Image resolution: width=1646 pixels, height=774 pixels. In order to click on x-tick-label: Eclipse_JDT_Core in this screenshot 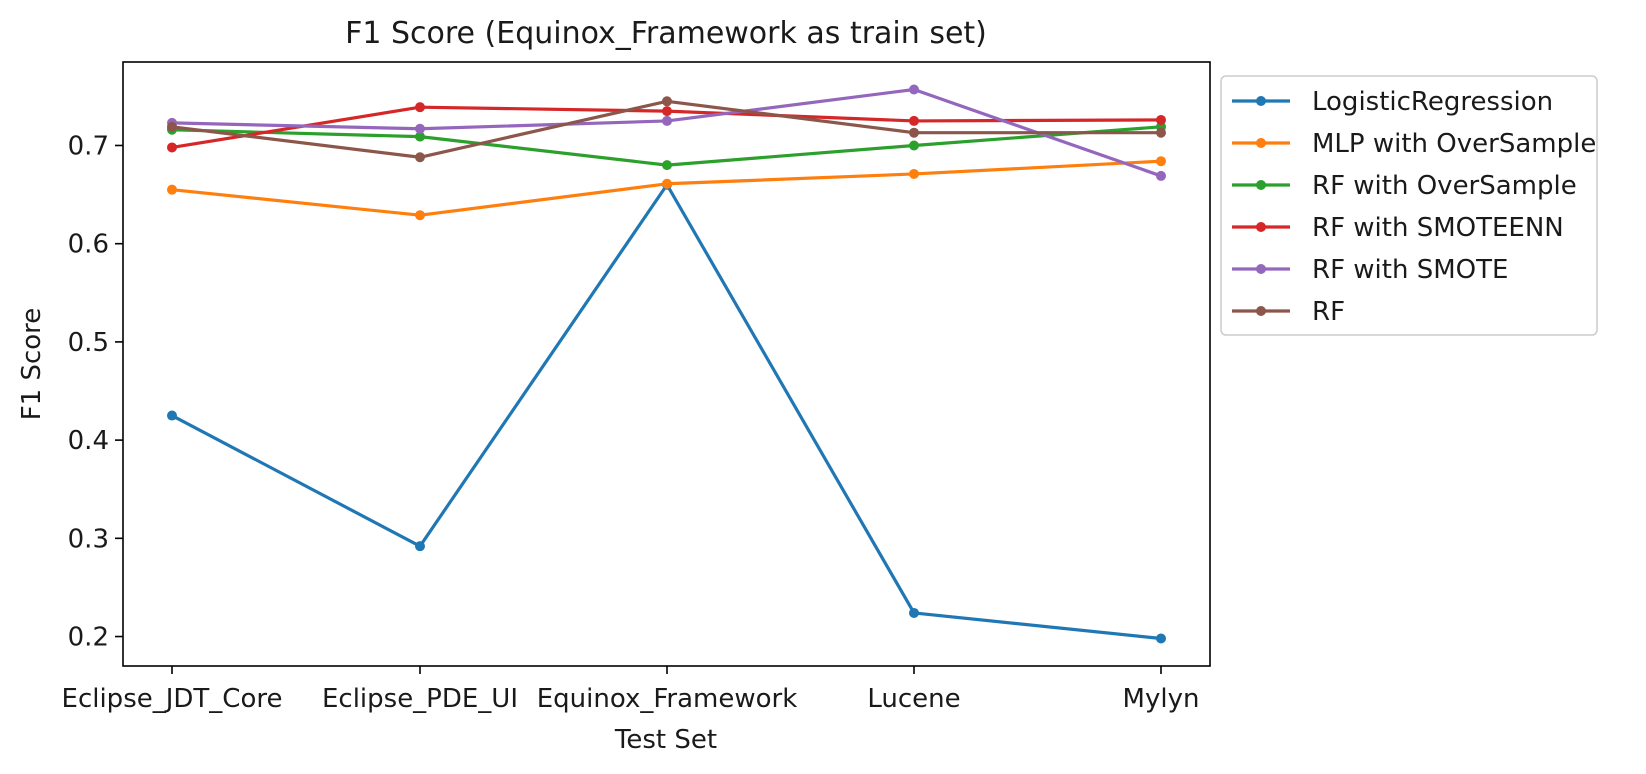, I will do `click(172, 699)`.